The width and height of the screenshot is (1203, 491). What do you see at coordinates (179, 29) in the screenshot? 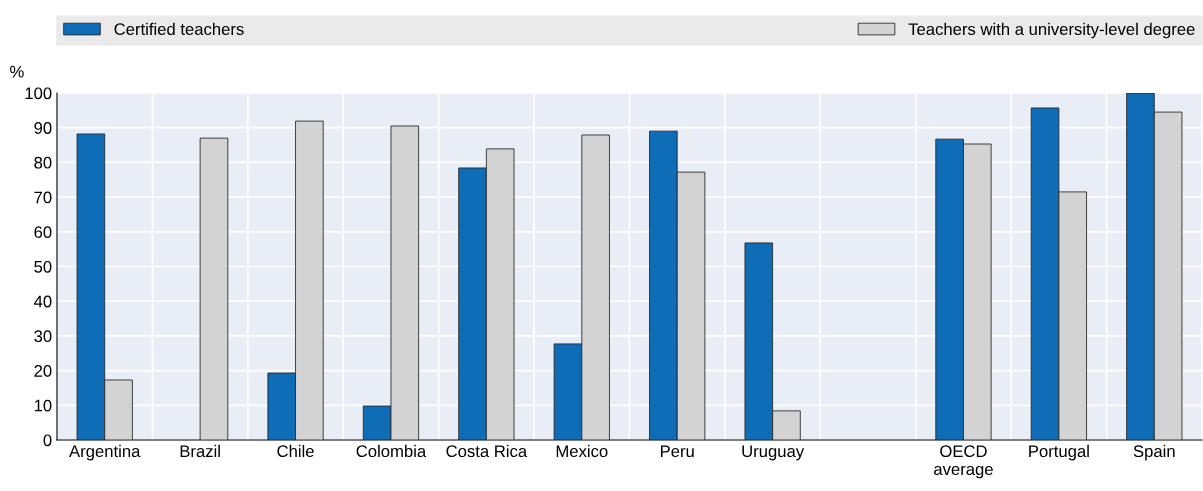
I see `legend-label: Certified teachers` at bounding box center [179, 29].